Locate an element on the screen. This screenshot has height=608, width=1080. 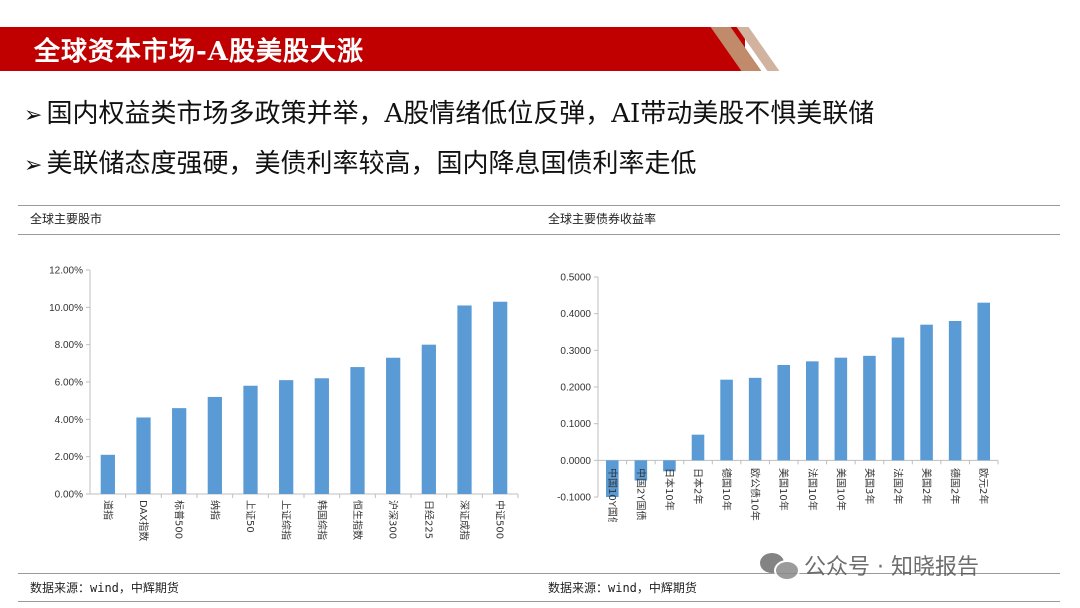
x-tick-label: 道指 is located at coordinates (107, 510).